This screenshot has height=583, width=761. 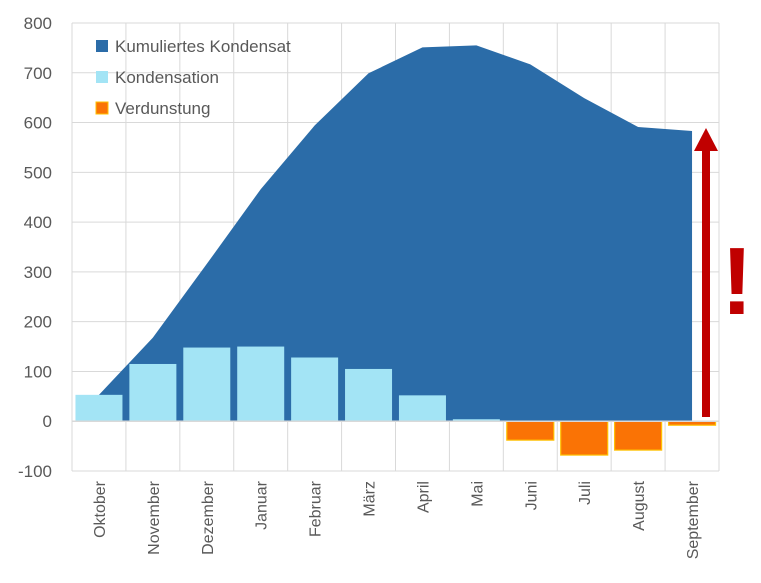 I want to click on x-tick-label: Januar, so click(x=262, y=505).